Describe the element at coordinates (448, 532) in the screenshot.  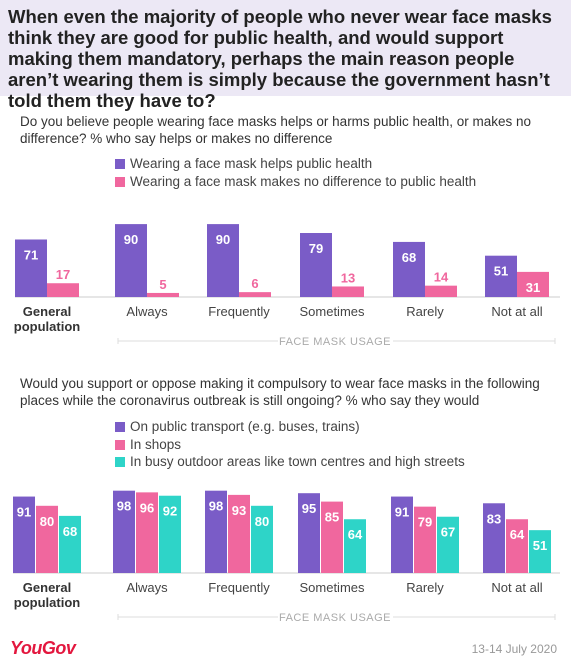
I see `data-label: 67` at that location.